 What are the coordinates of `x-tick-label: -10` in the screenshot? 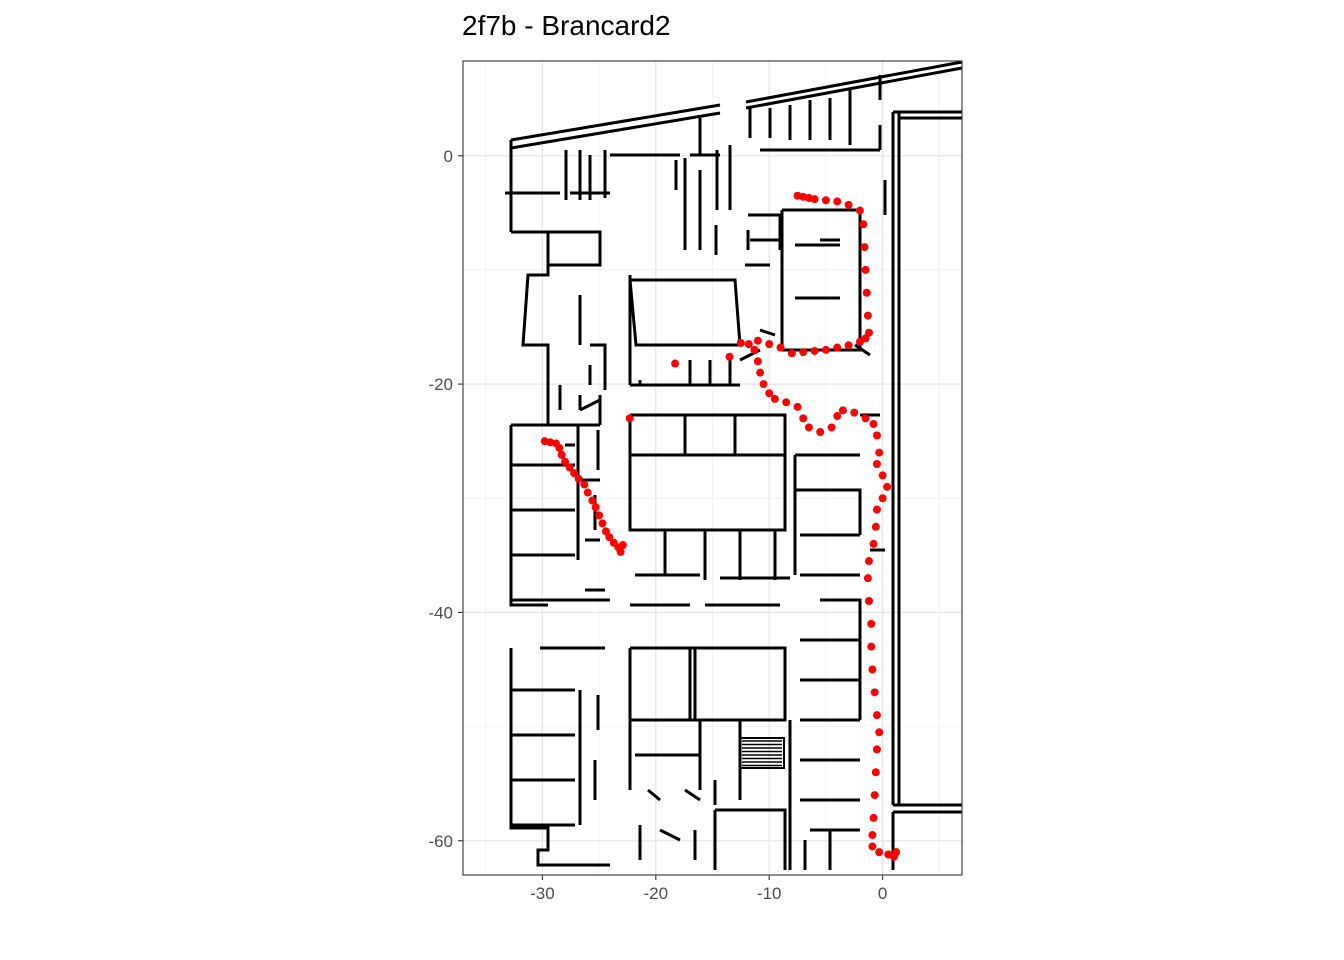 It's located at (769, 893).